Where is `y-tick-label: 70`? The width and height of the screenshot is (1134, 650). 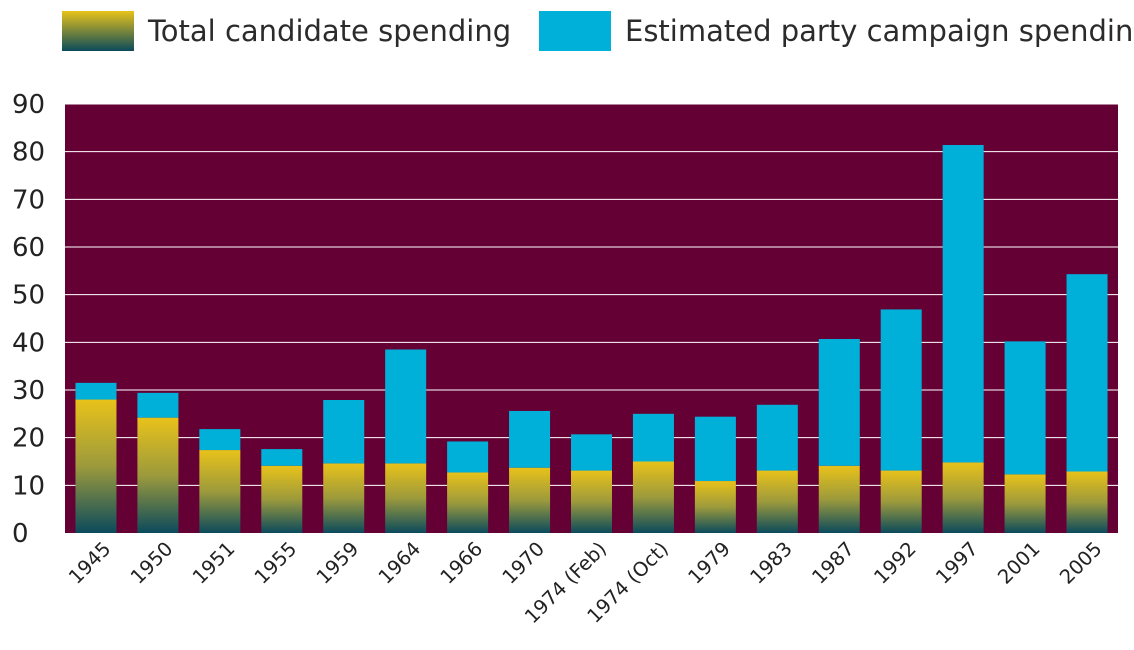
y-tick-label: 70 is located at coordinates (28, 200).